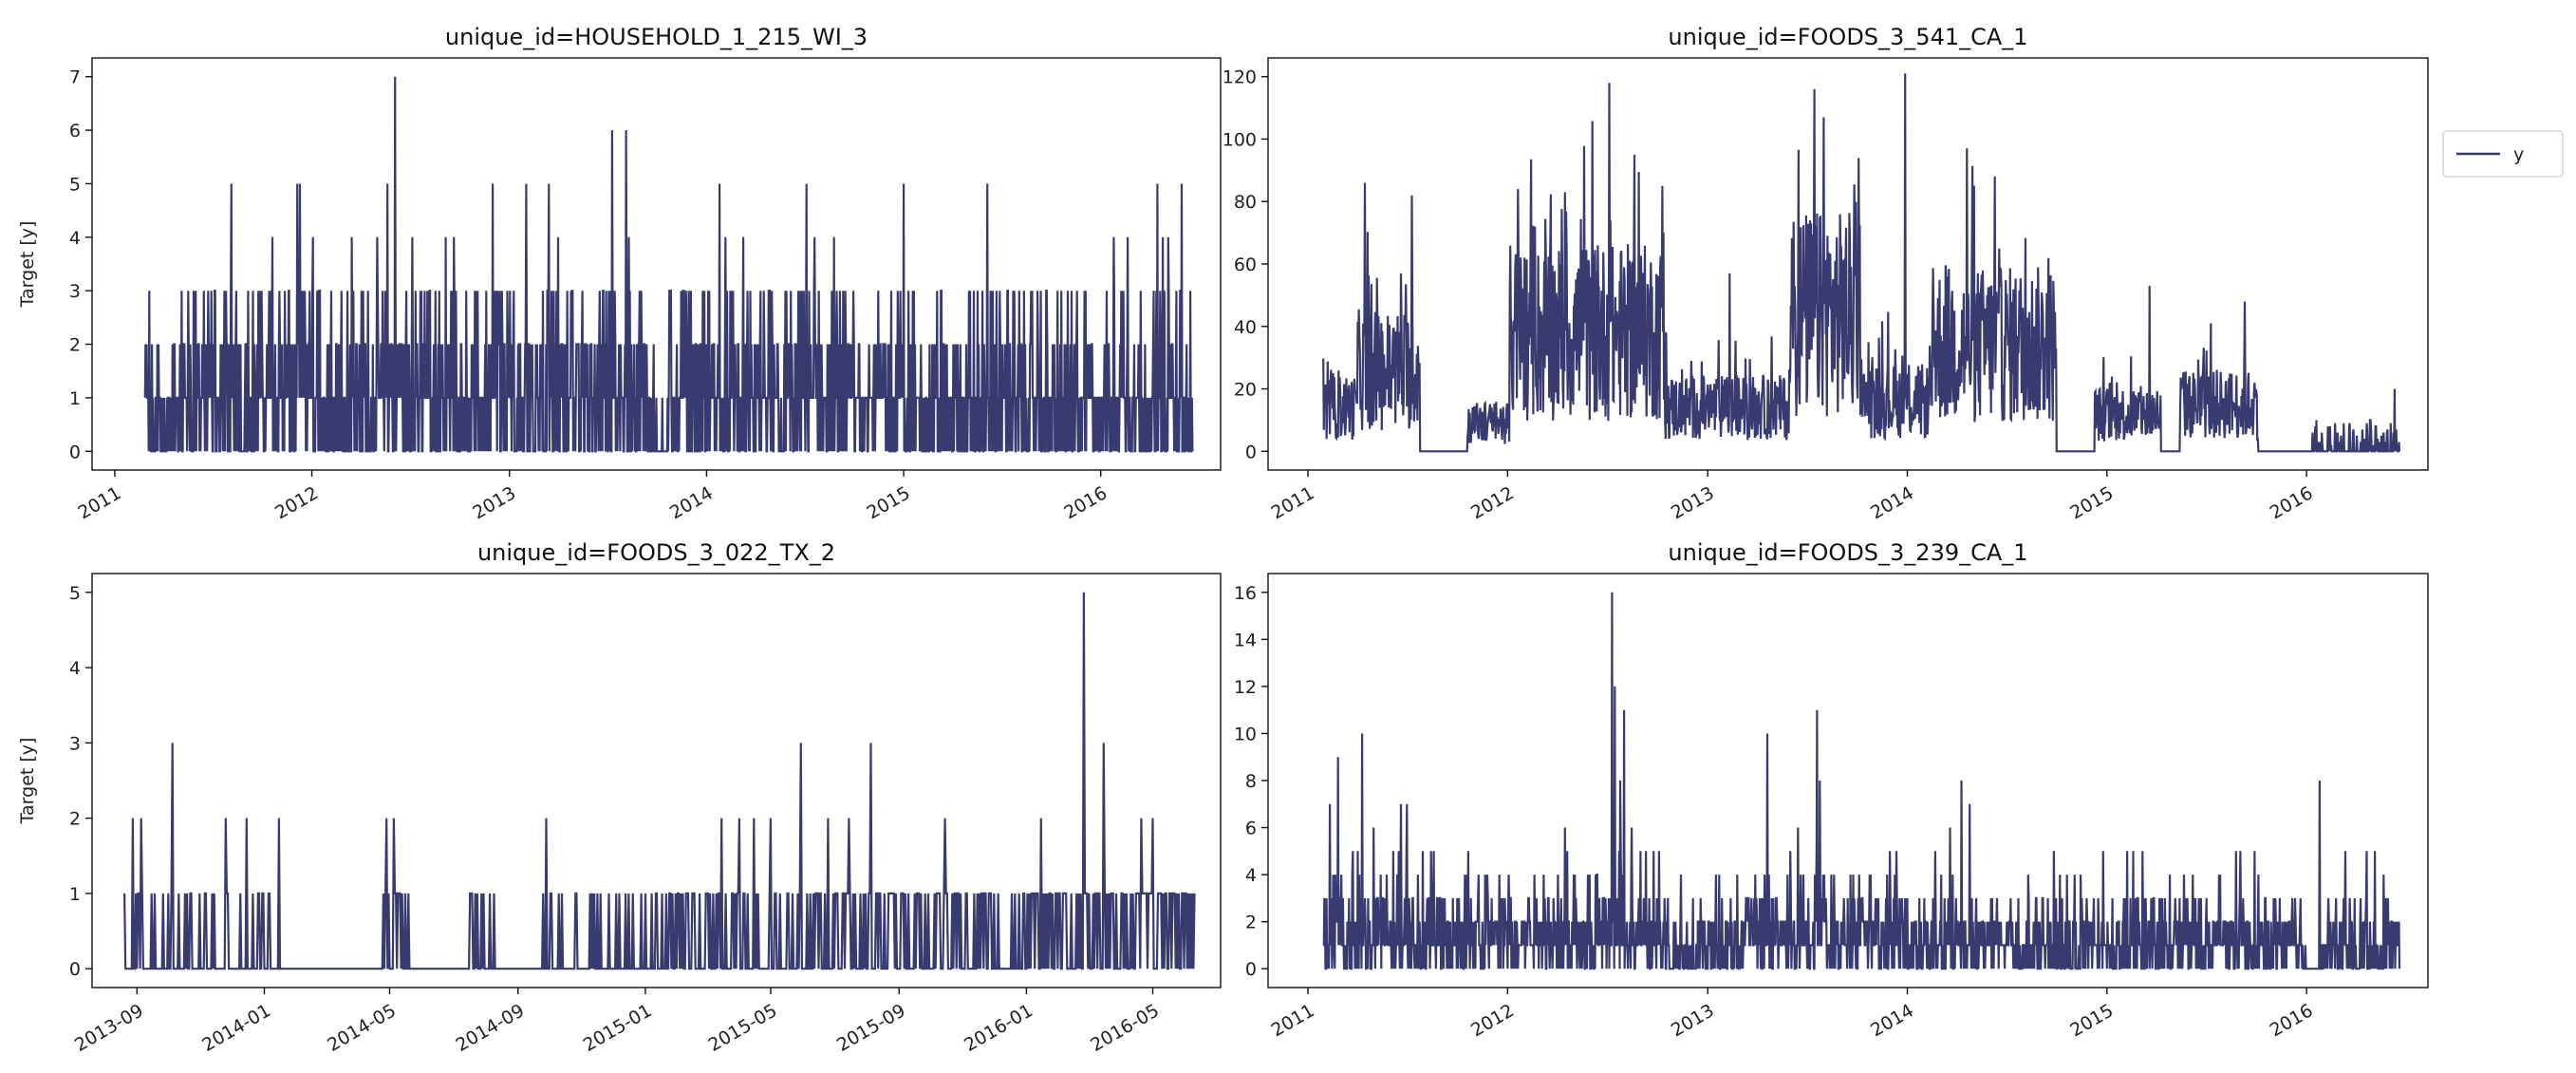 This screenshot has height=1073, width=2576. Describe the element at coordinates (999, 1028) in the screenshot. I see `x-tick-label: 2016-01` at that location.